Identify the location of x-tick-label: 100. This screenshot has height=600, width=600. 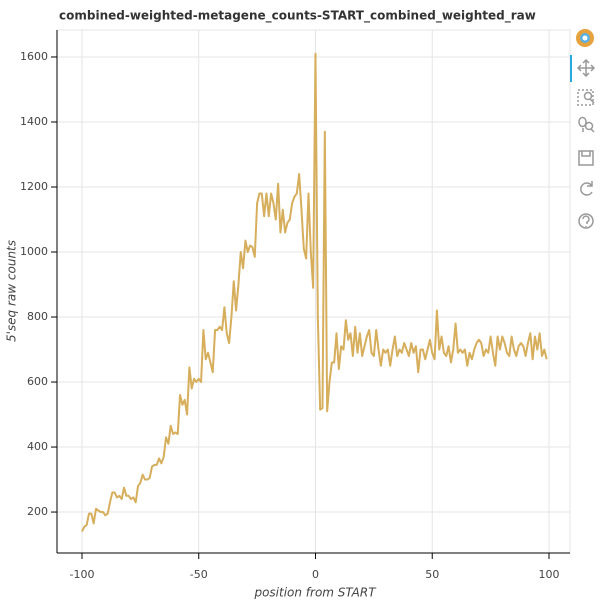
(548, 574).